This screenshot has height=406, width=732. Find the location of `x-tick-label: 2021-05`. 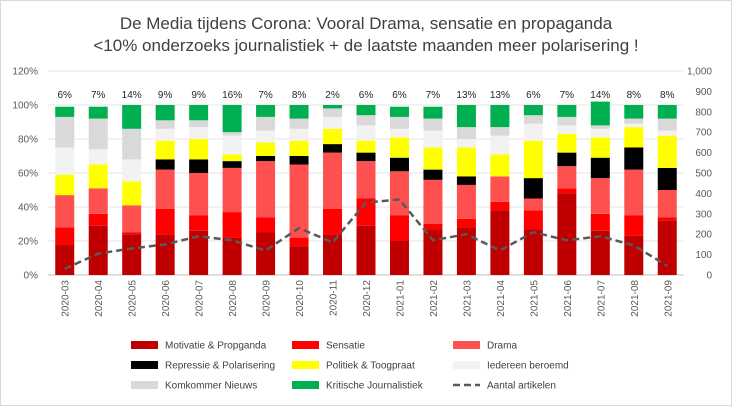

x-tick-label: 2021-05 is located at coordinates (534, 298).